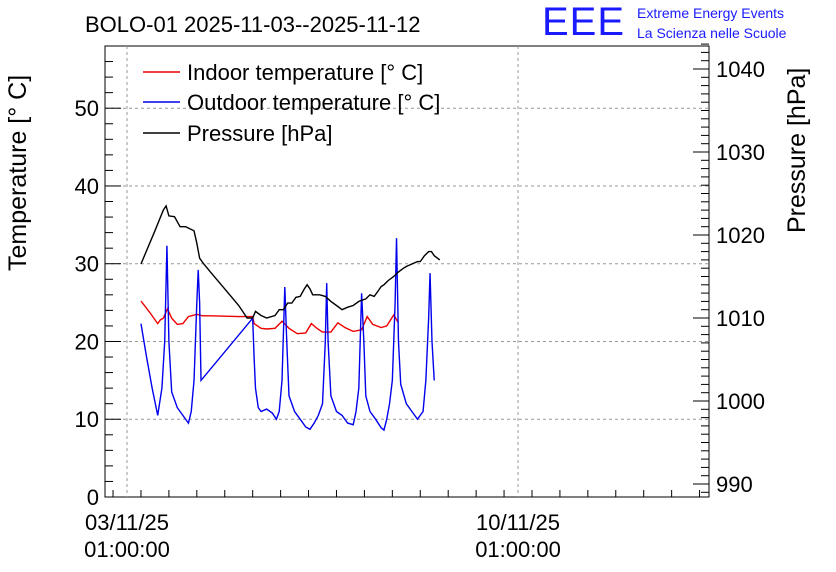  I want to click on logo-line-1: Extreme Energy Events, so click(711, 13).